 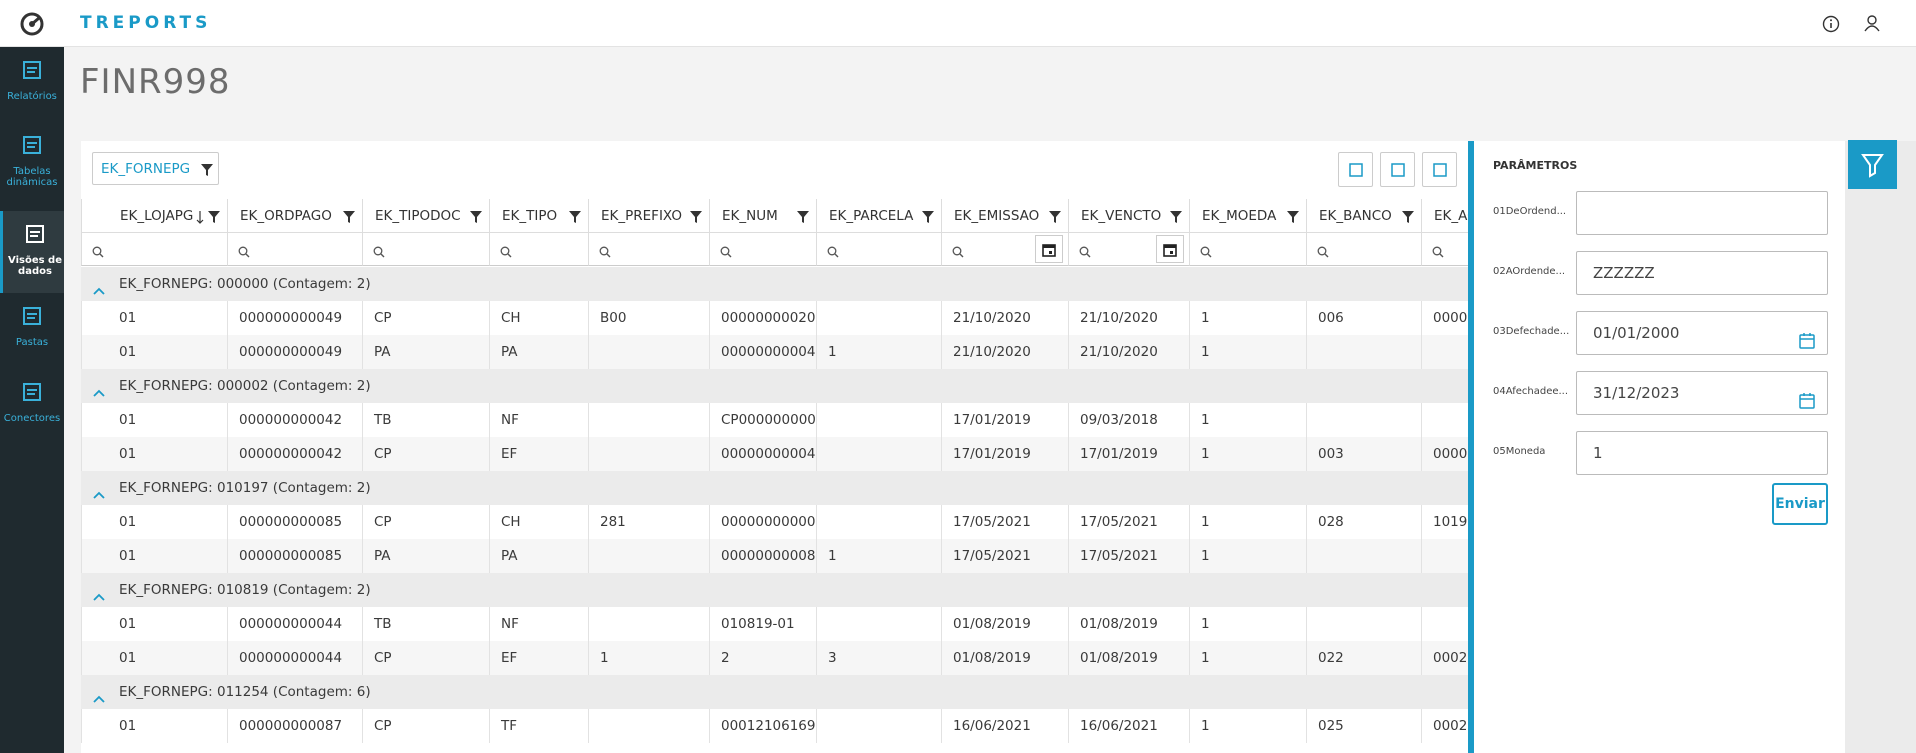 I want to click on column-header: EK_TIPO, so click(x=538, y=216).